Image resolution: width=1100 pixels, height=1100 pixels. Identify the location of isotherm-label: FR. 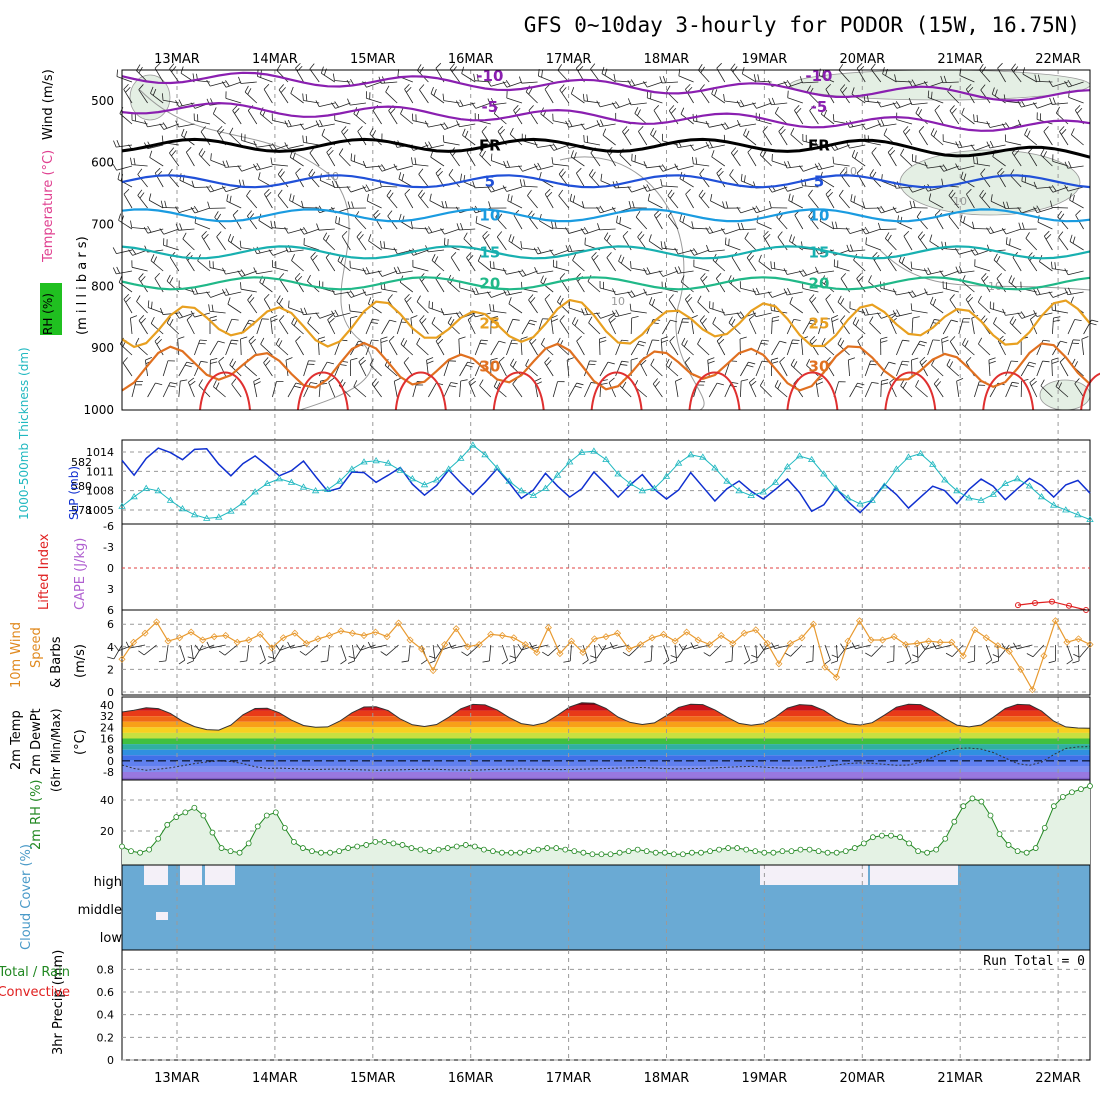
(819, 145).